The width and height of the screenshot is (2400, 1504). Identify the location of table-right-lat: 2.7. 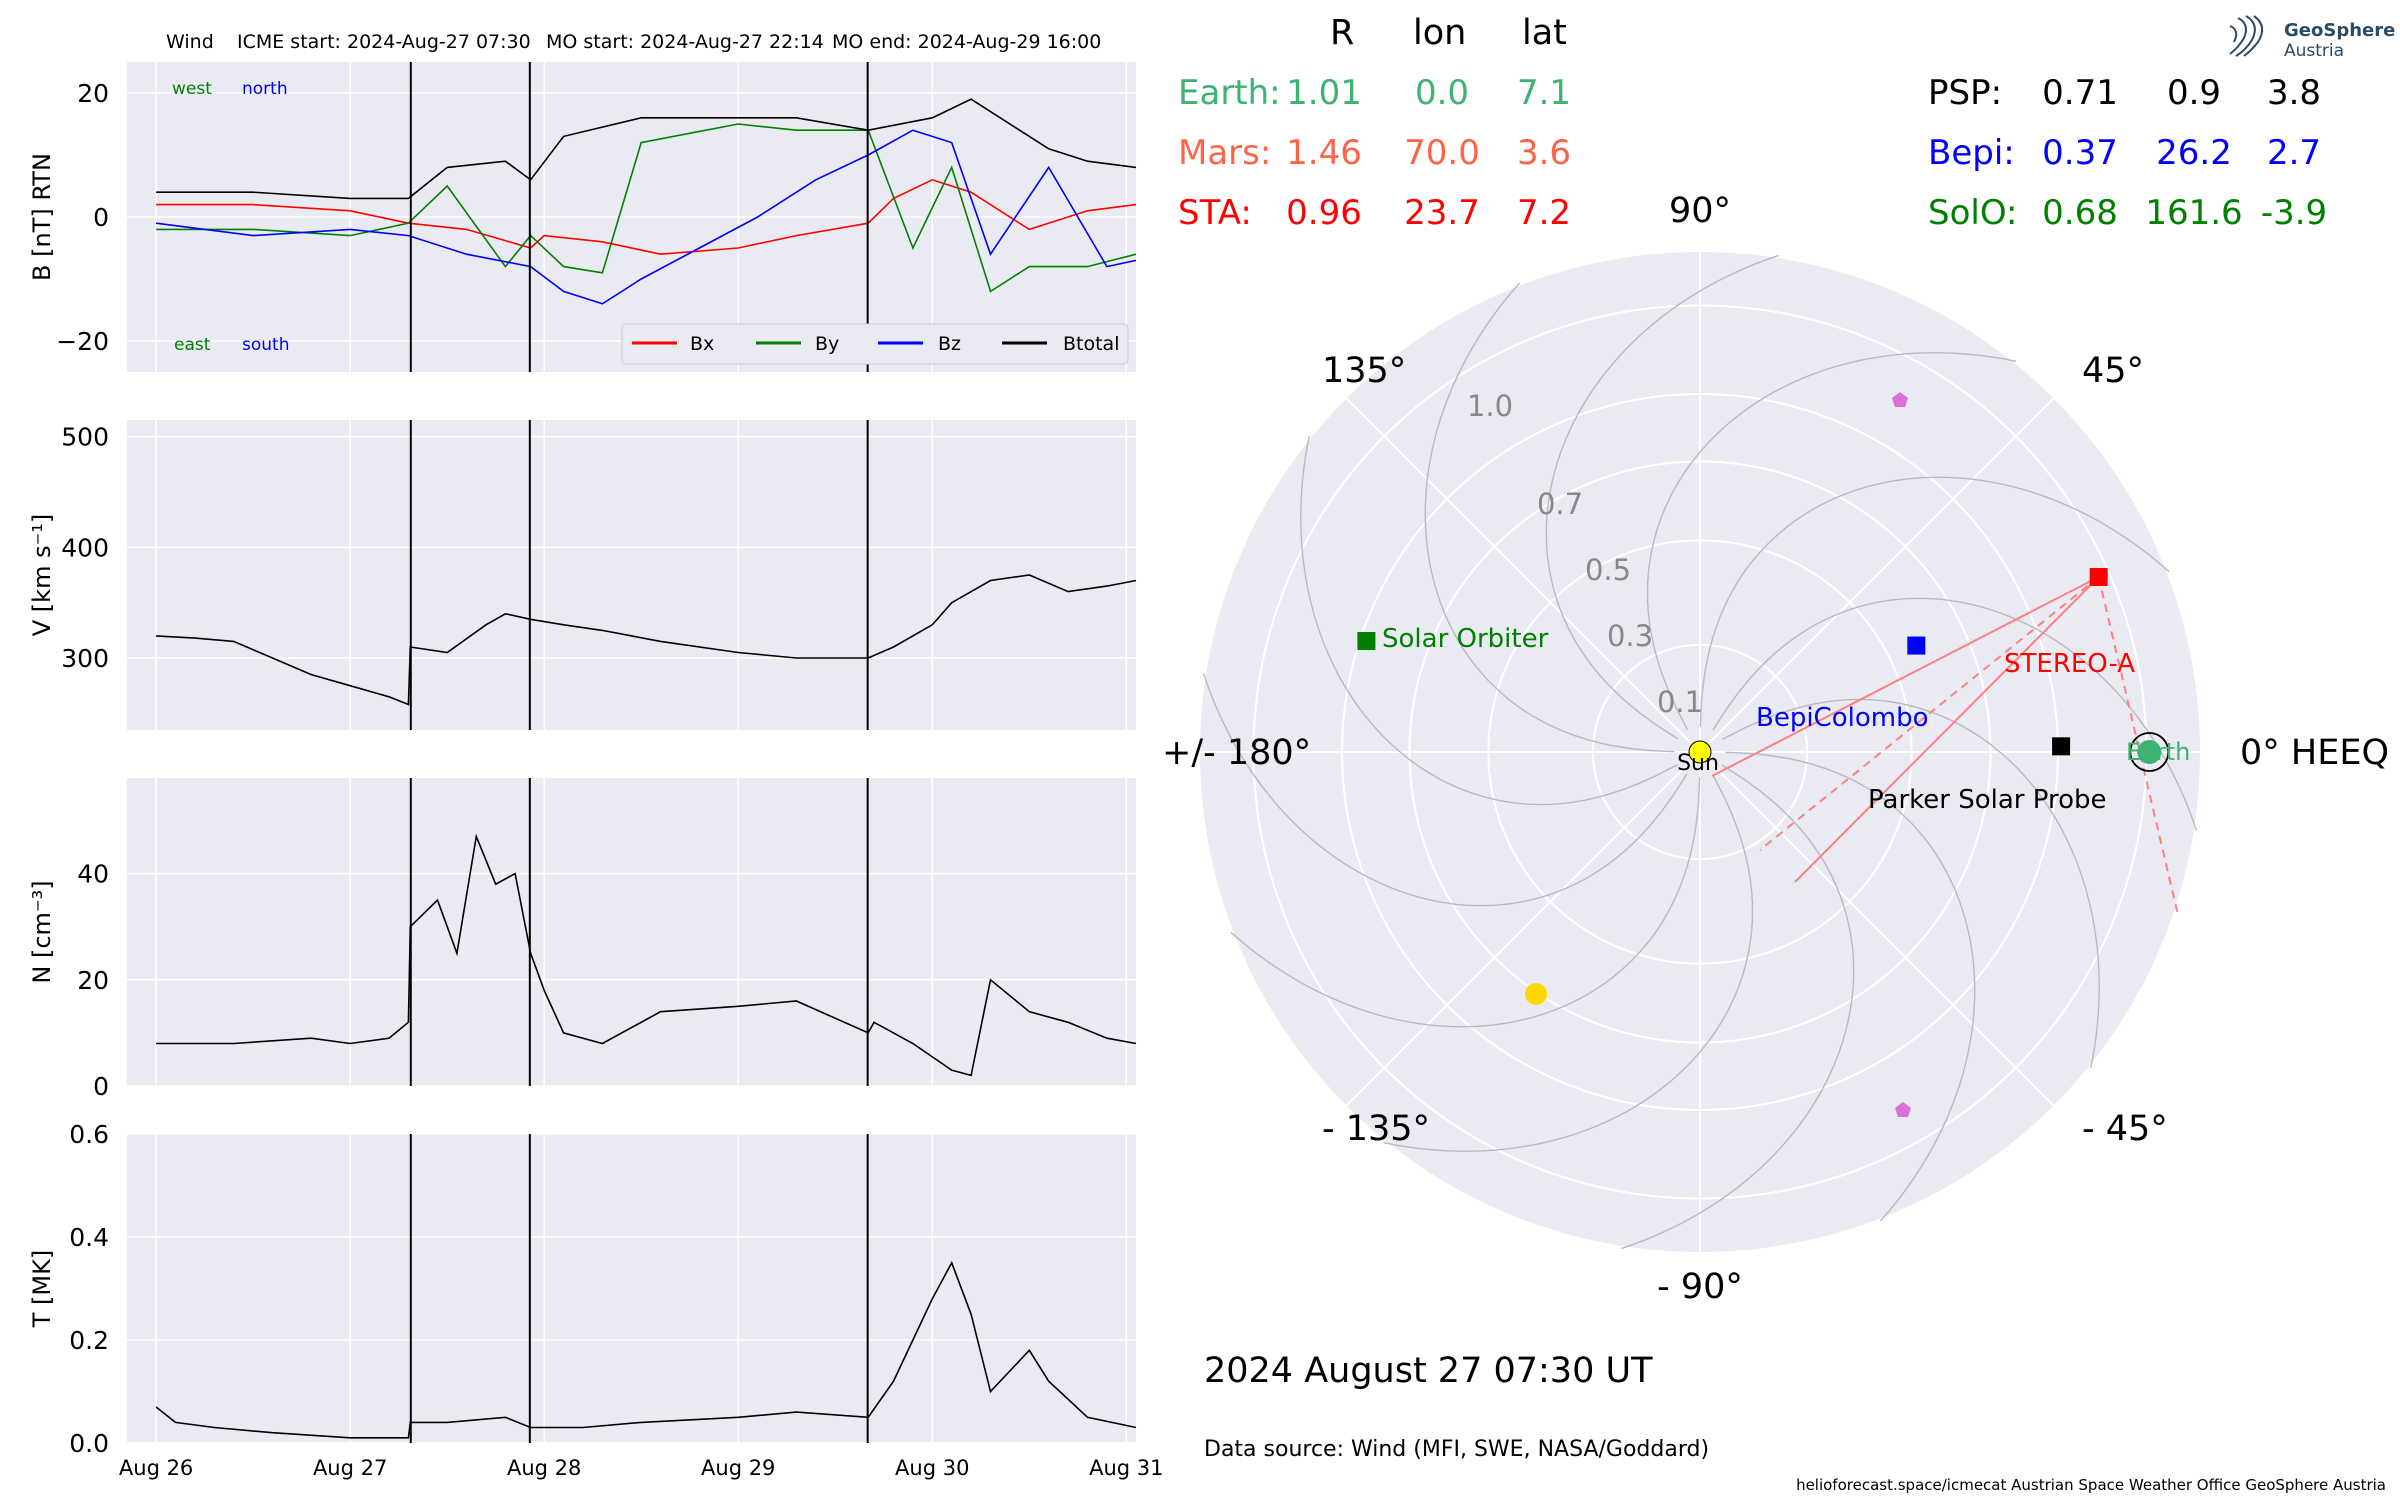
(2294, 153).